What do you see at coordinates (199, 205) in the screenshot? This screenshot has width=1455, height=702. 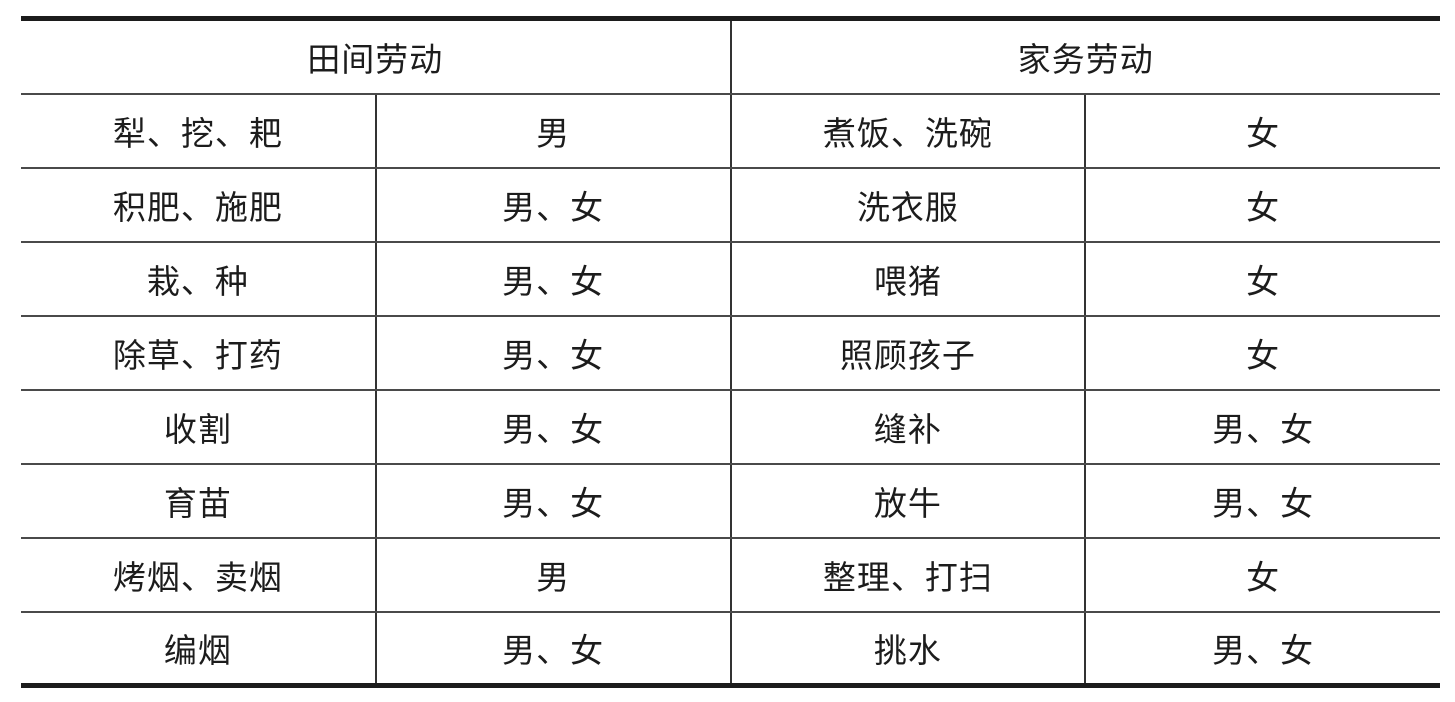 I see `field-task-cell: 积肥、施肥` at bounding box center [199, 205].